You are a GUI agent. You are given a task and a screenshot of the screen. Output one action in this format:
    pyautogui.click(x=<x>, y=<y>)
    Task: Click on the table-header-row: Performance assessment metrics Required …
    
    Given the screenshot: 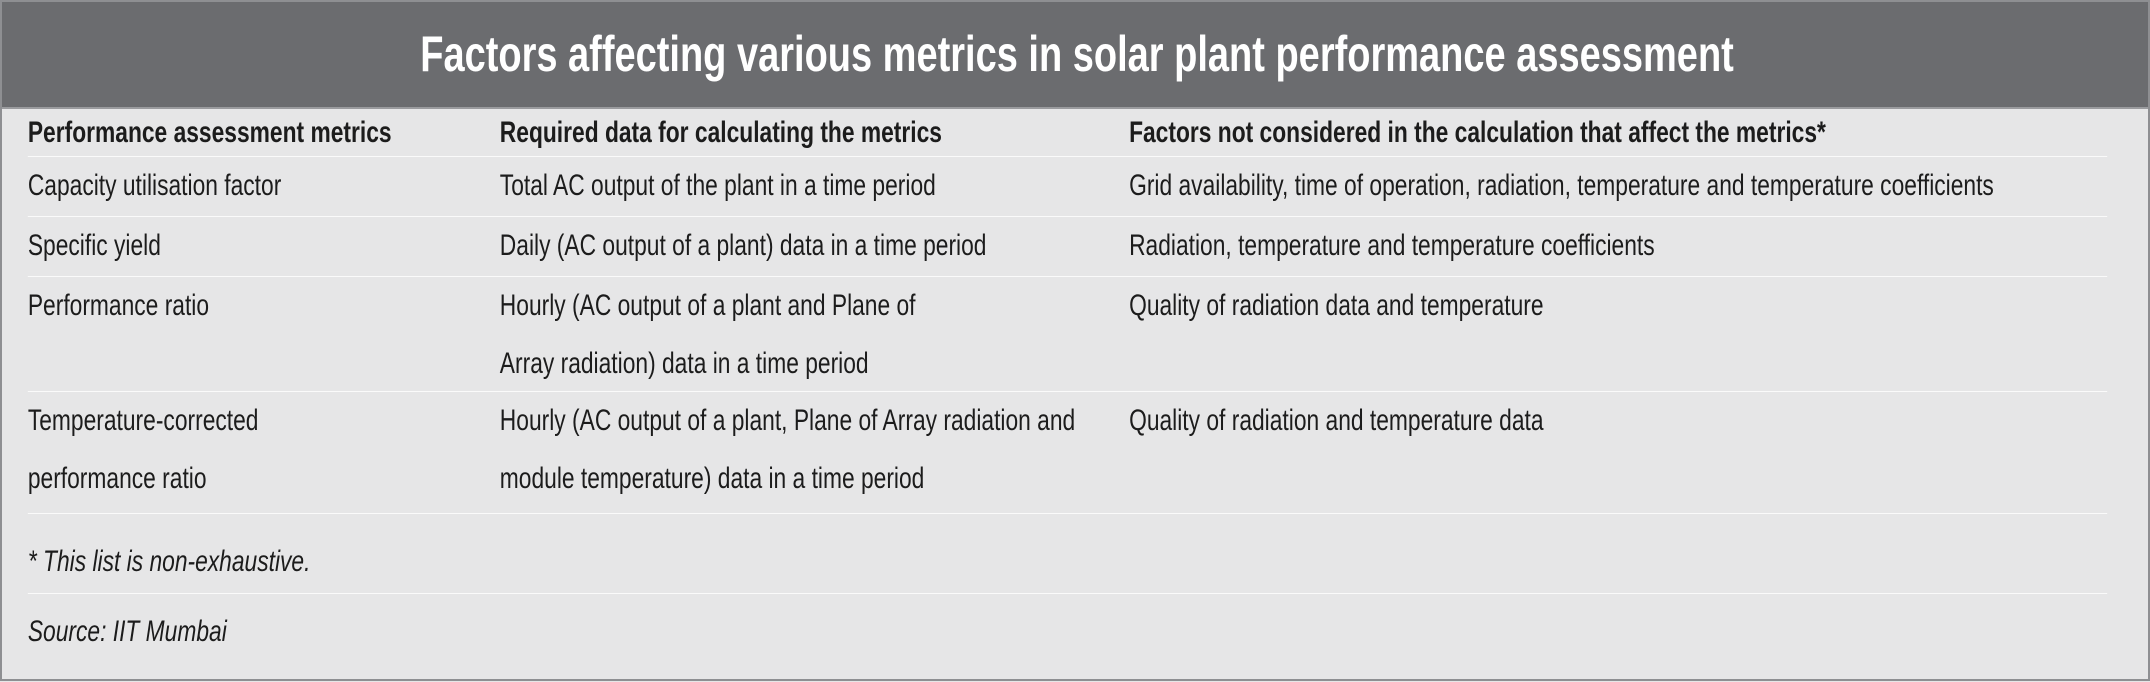 What is the action you would take?
    pyautogui.click(x=1067, y=133)
    